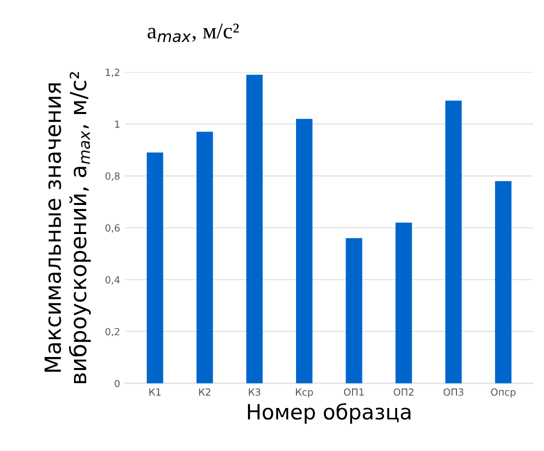 The image size is (544, 451). I want to click on x-tick-label: К1, so click(155, 392).